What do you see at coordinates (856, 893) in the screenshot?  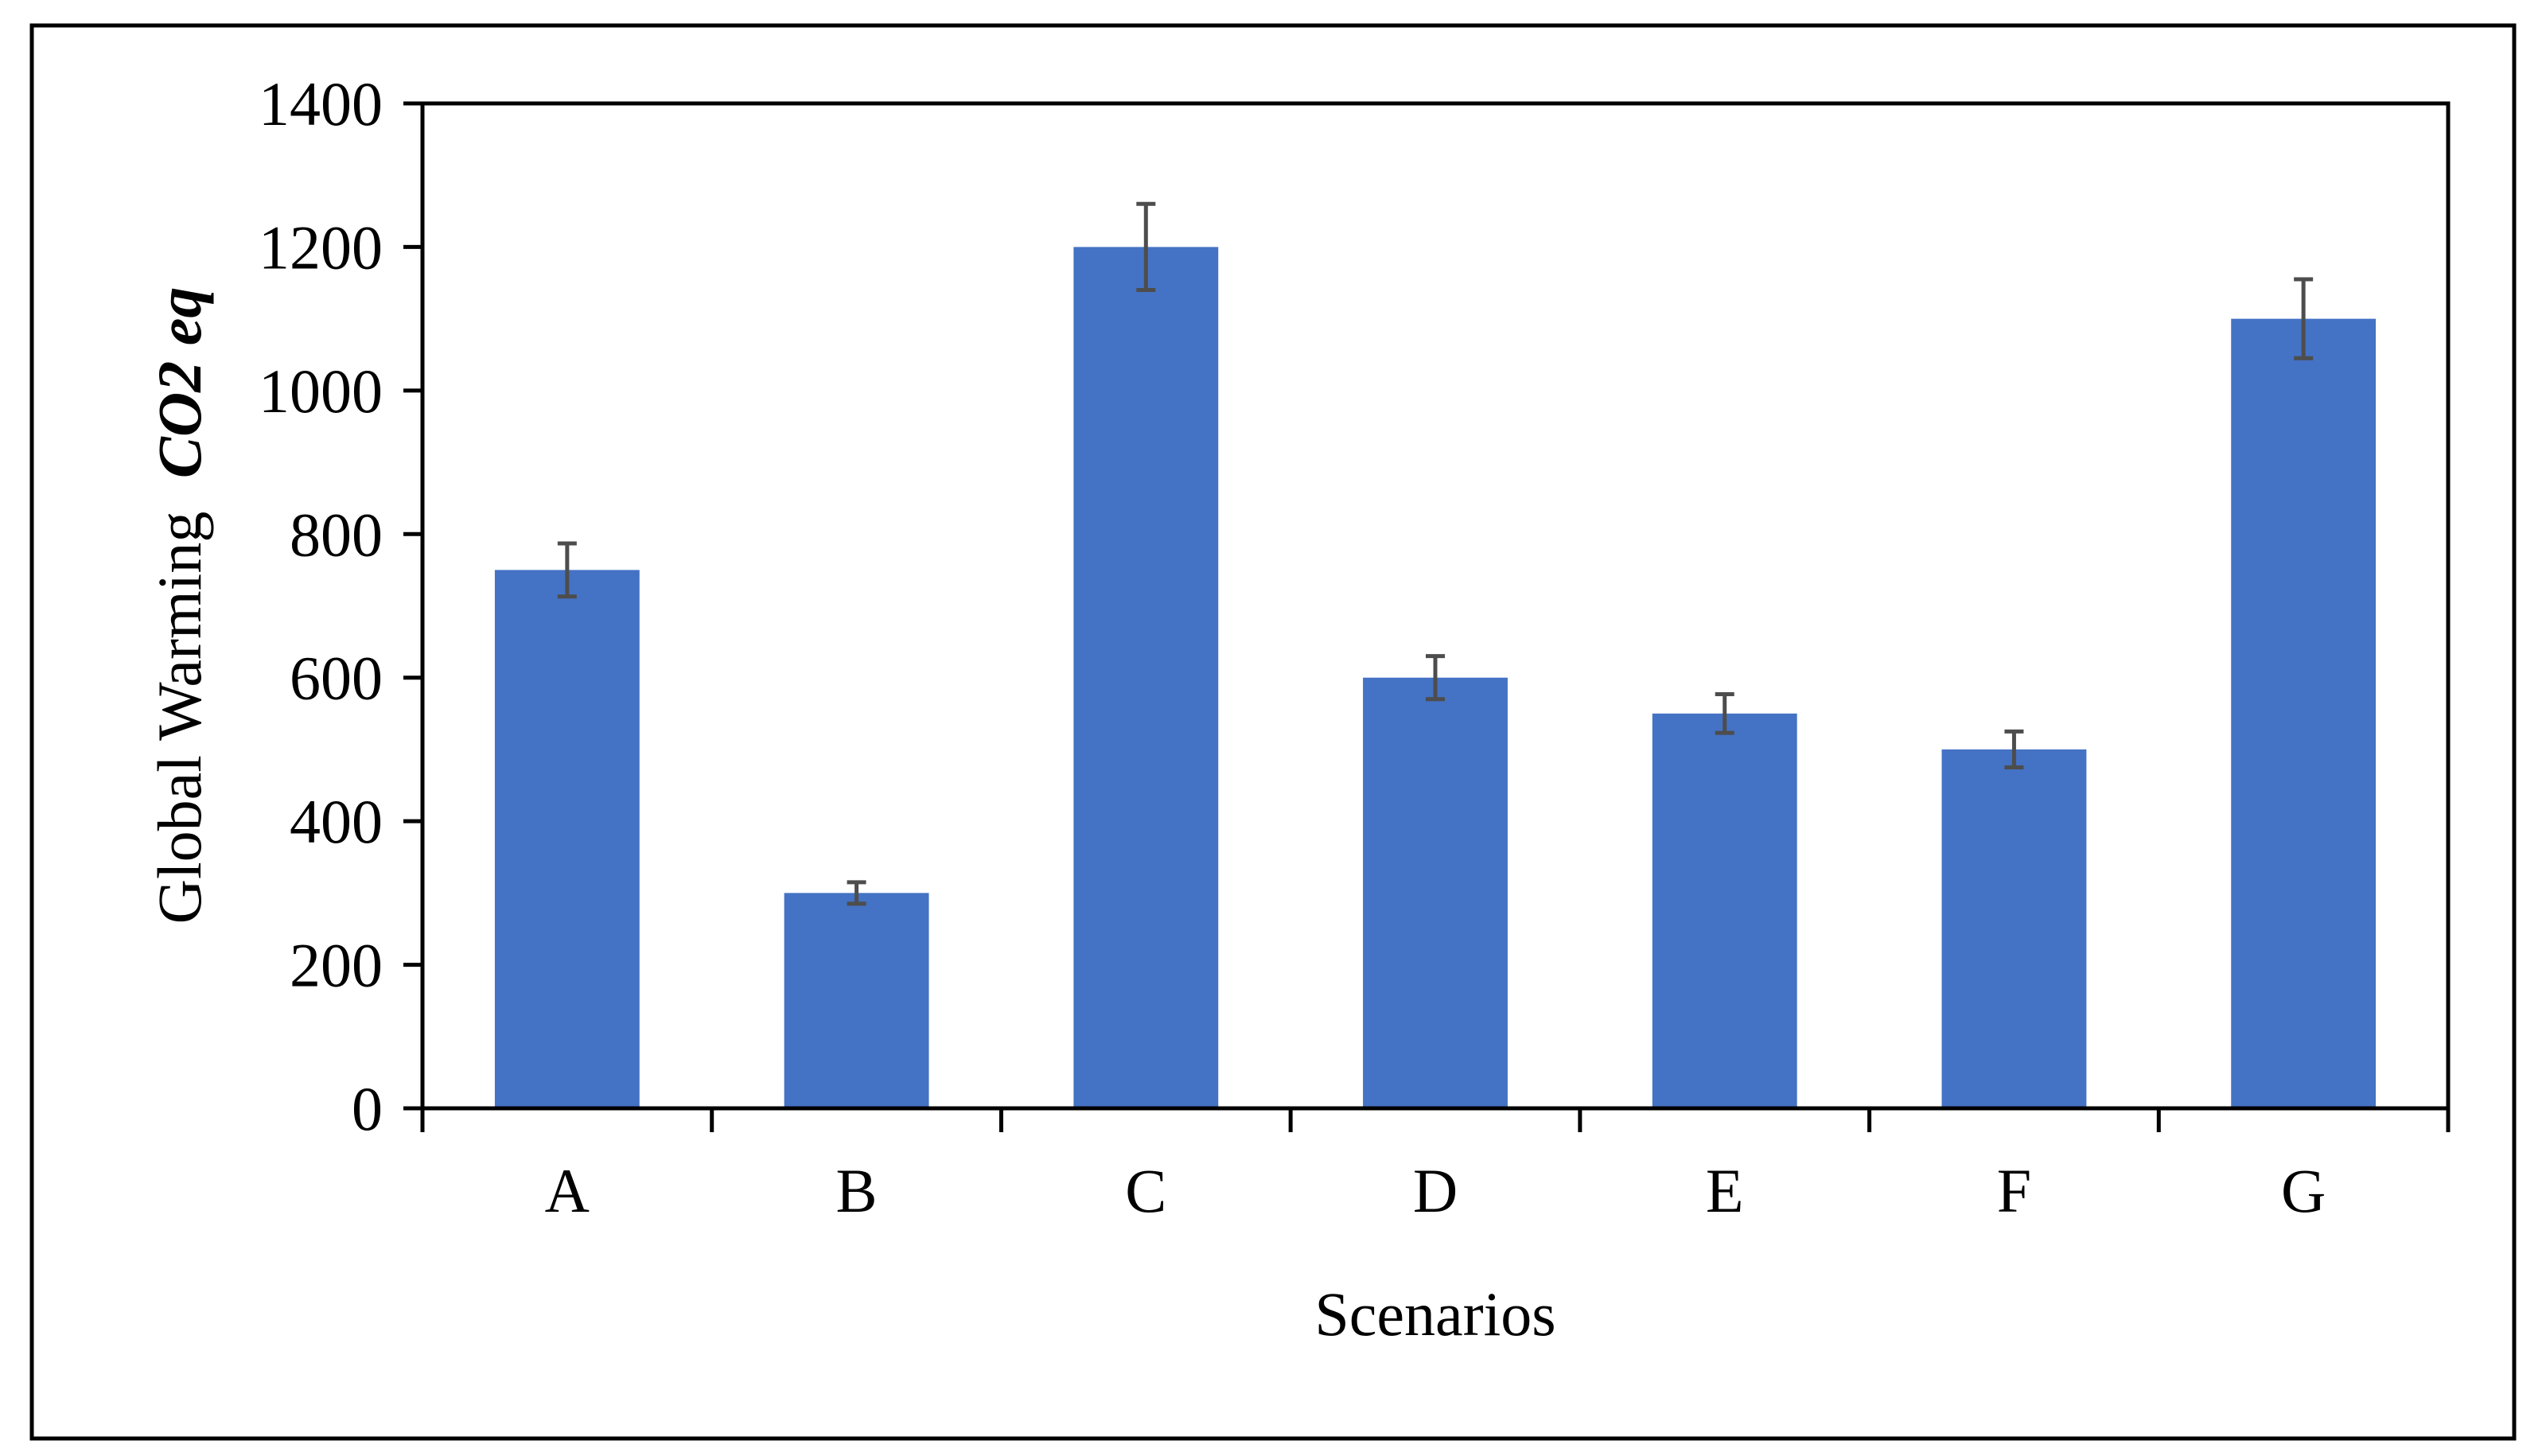 I see `error-bar-B` at bounding box center [856, 893].